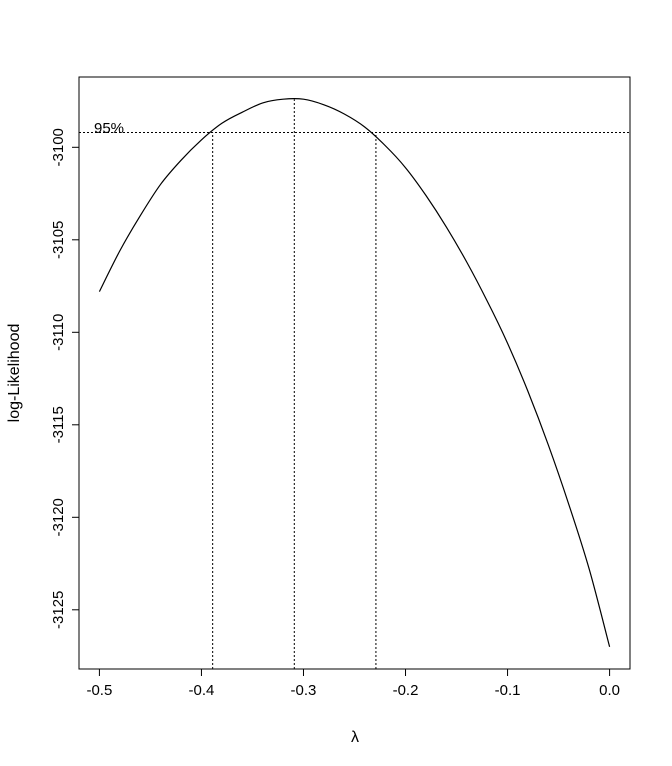  What do you see at coordinates (508, 690) in the screenshot?
I see `x-tick-label: -0.1` at bounding box center [508, 690].